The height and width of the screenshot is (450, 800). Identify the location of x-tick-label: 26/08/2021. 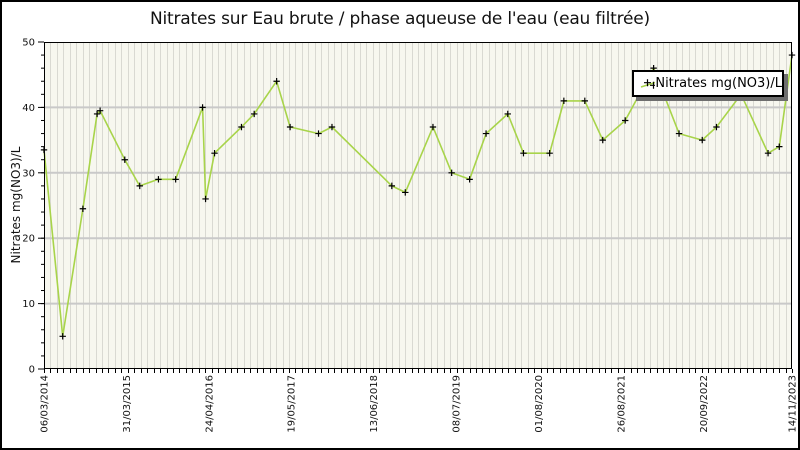
(621, 404).